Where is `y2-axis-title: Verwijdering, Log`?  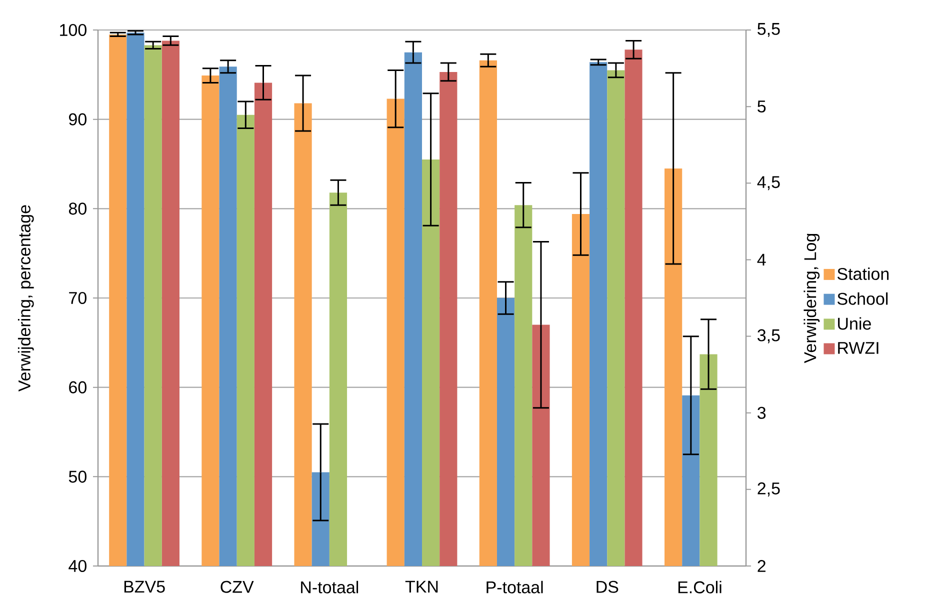 y2-axis-title: Verwijdering, Log is located at coordinates (812, 299).